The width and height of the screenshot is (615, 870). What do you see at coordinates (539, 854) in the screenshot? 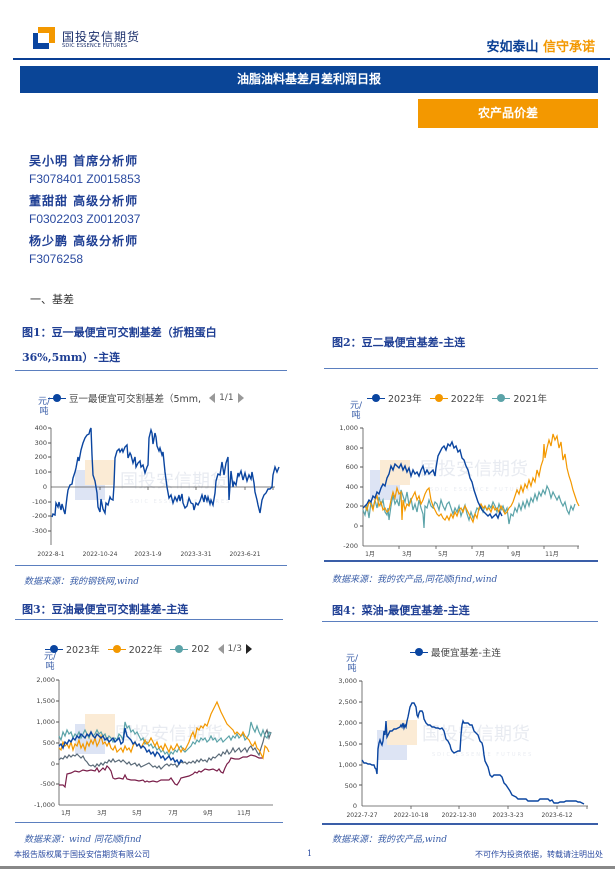
I see `footer-disclaimer: 不可作为投资依据，转载请注明出处` at bounding box center [539, 854].